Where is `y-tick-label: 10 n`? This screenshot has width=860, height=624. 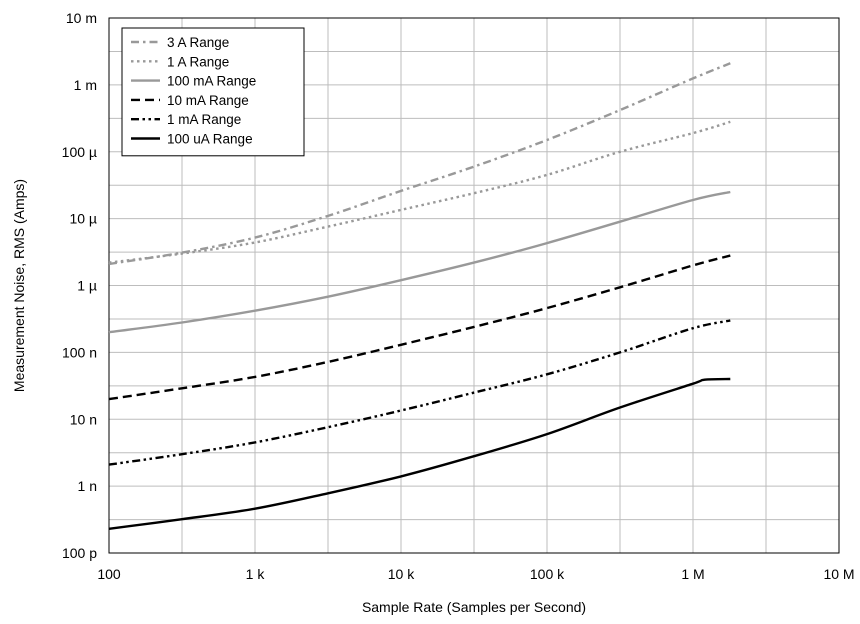
y-tick-label: 10 n is located at coordinates (83, 419).